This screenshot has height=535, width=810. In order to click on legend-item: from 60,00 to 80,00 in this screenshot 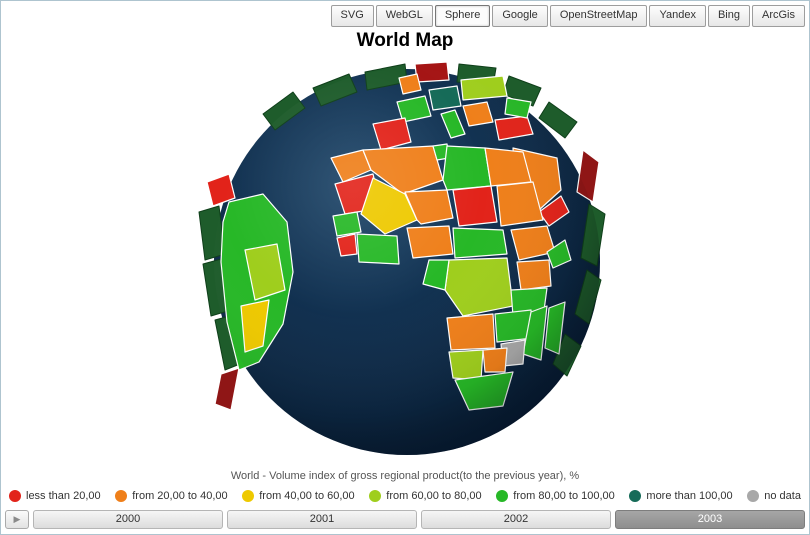, I will do `click(425, 496)`.